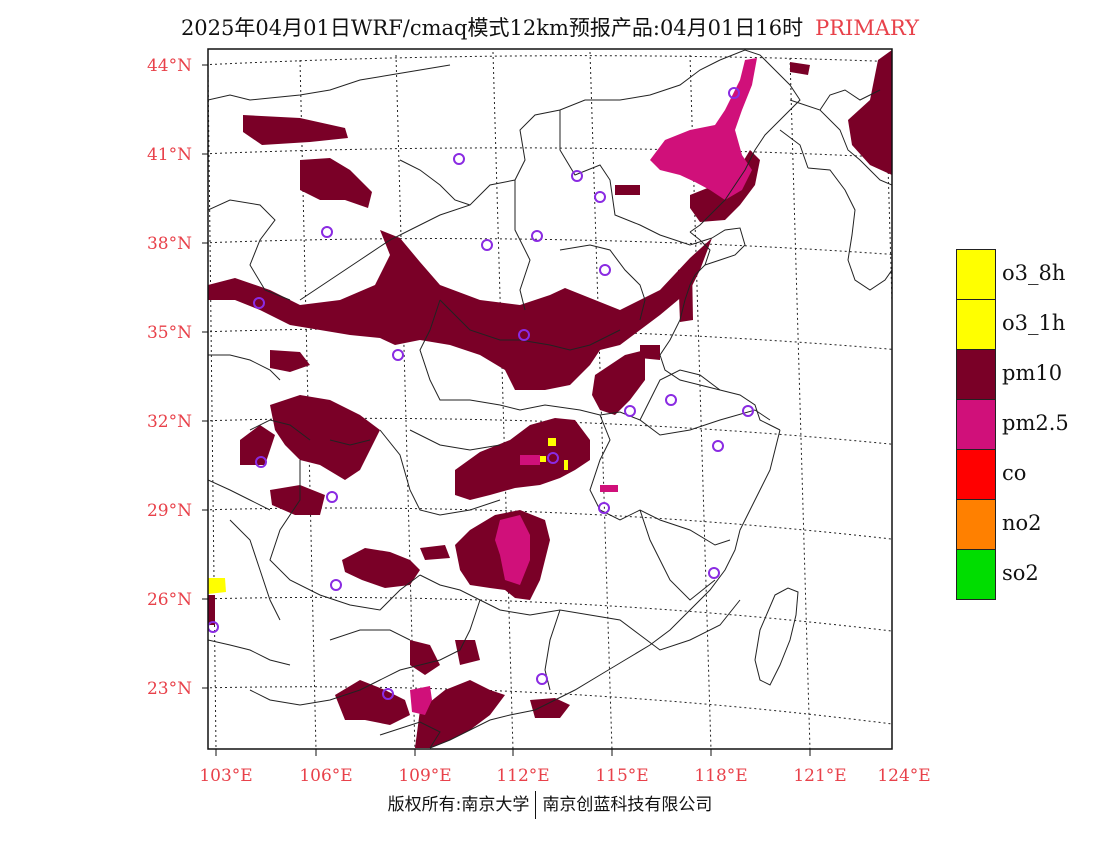 Image resolution: width=1100 pixels, height=850 pixels. Describe the element at coordinates (1035, 423) in the screenshot. I see `legend-label: pm2.5` at that location.